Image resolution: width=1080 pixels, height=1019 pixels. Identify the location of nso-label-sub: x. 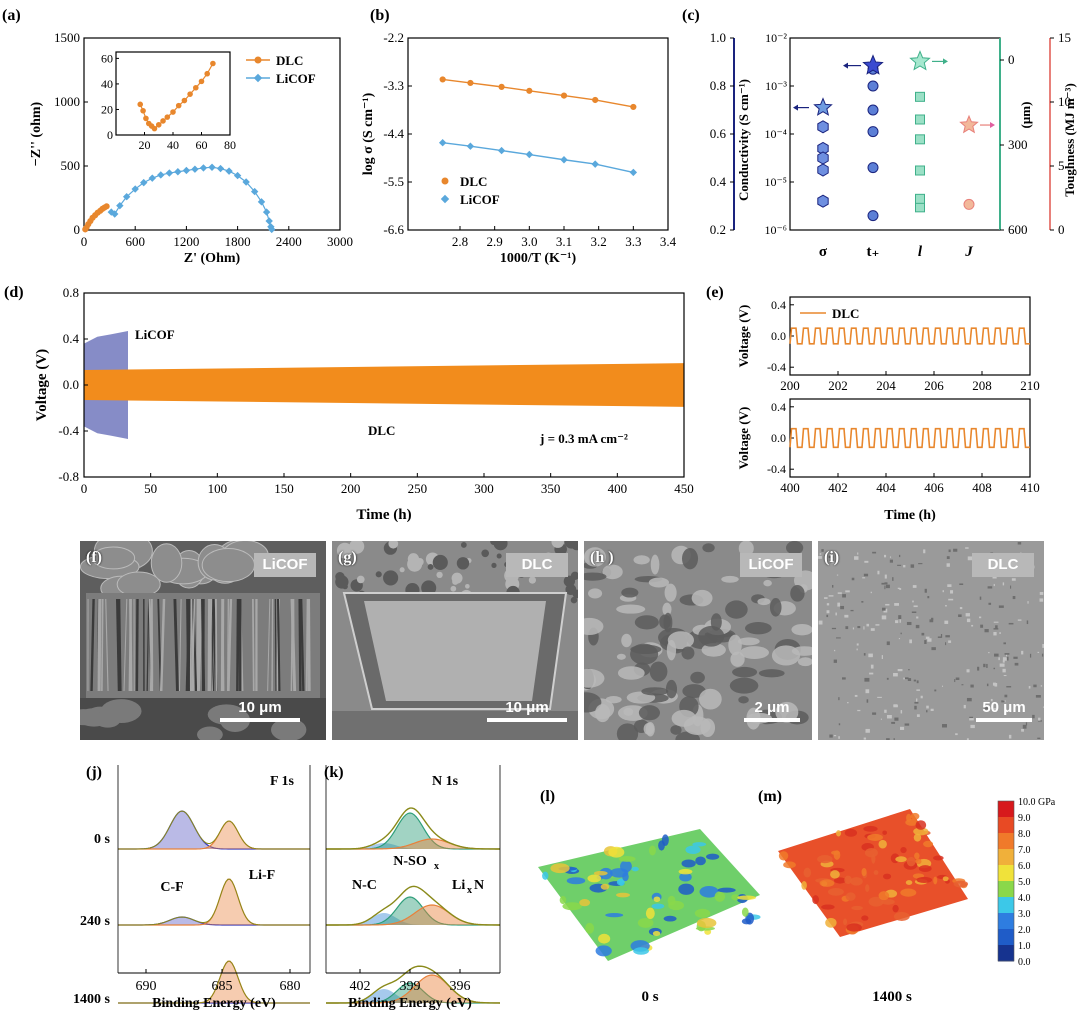
(436, 866).